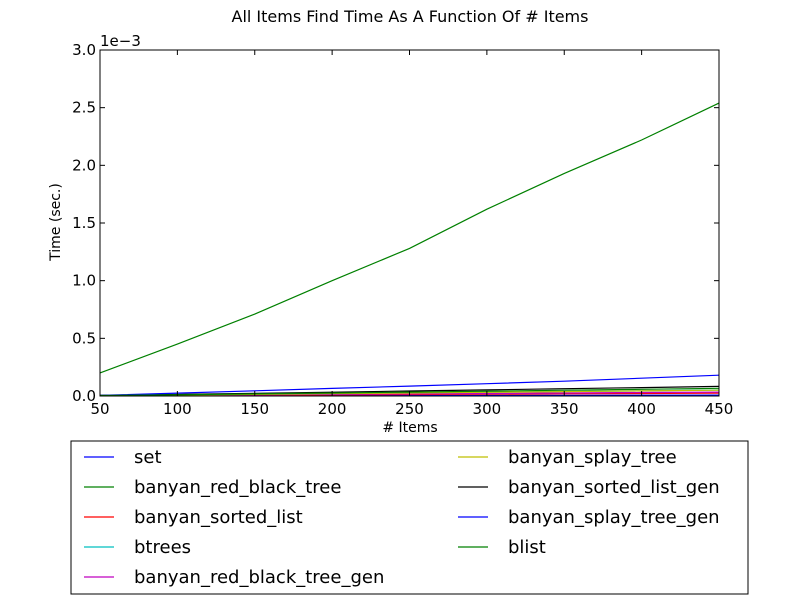 The height and width of the screenshot is (600, 800). What do you see at coordinates (162, 547) in the screenshot?
I see `legend-label: btrees` at bounding box center [162, 547].